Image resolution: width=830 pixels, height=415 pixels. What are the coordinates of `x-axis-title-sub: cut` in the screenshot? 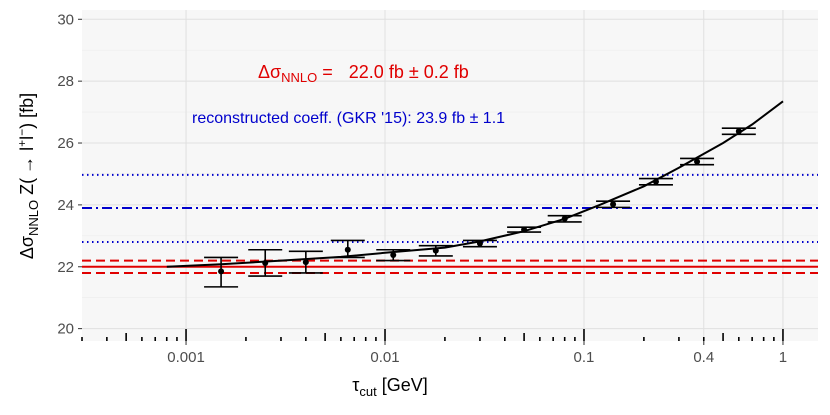 It's located at (368, 391).